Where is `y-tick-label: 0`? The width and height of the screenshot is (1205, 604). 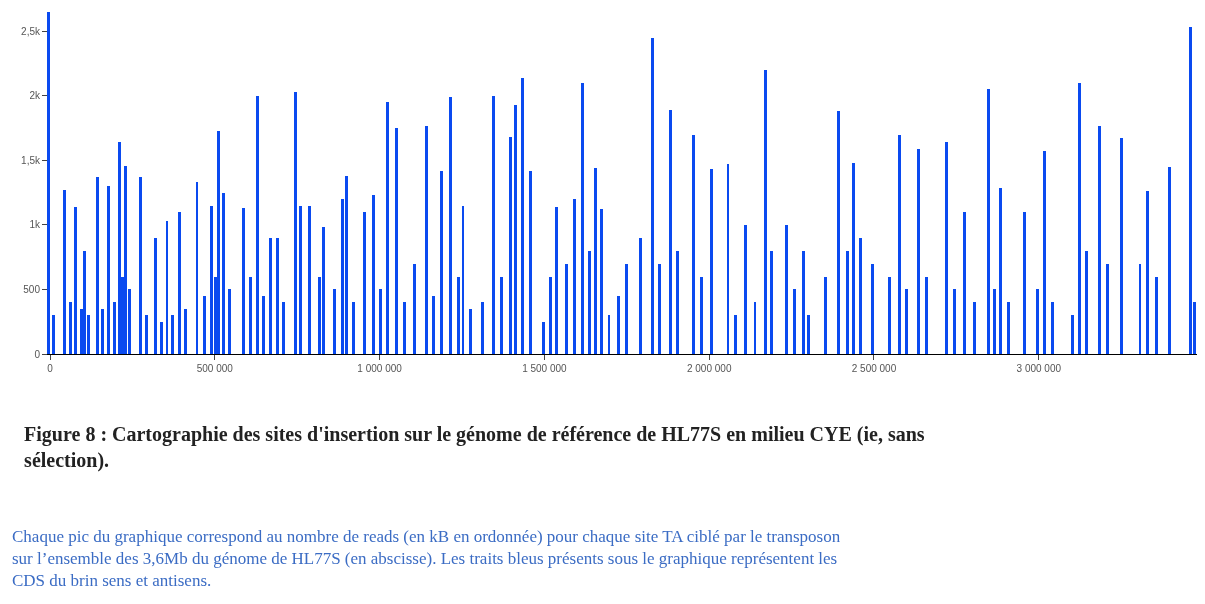 y-tick-label: 0 is located at coordinates (37, 354).